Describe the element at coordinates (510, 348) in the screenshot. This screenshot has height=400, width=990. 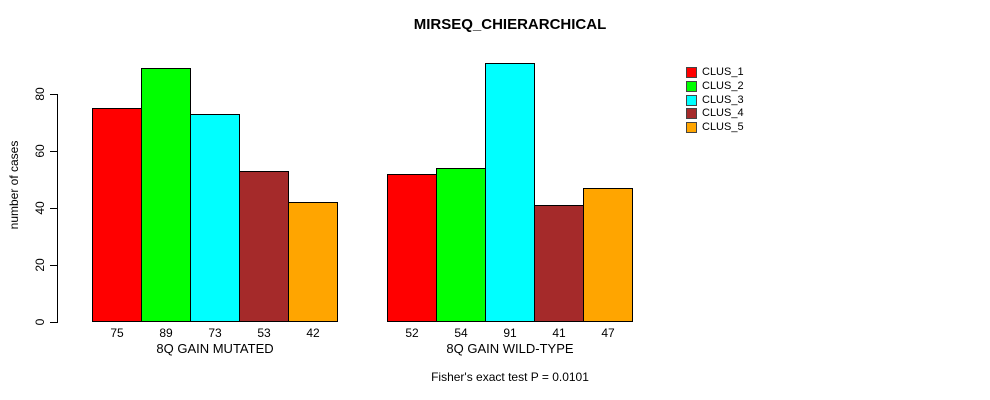
I see `group-label: 8Q GAIN WILD-TYPE` at that location.